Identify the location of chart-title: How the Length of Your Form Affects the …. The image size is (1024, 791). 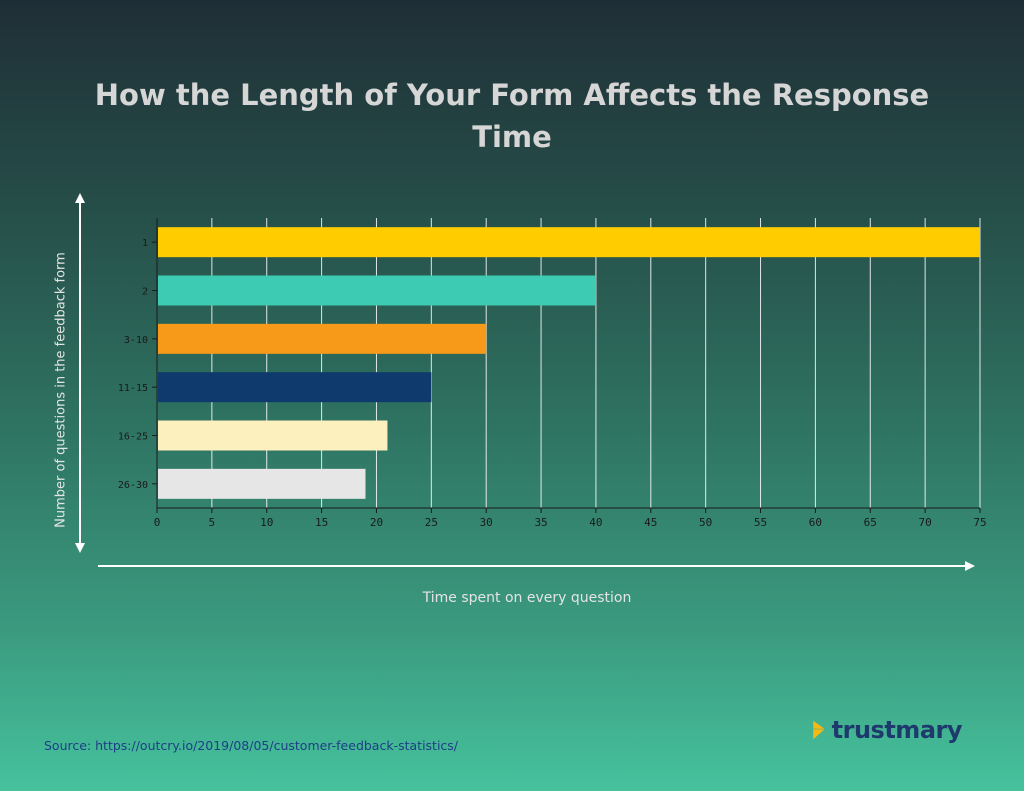
(512, 116).